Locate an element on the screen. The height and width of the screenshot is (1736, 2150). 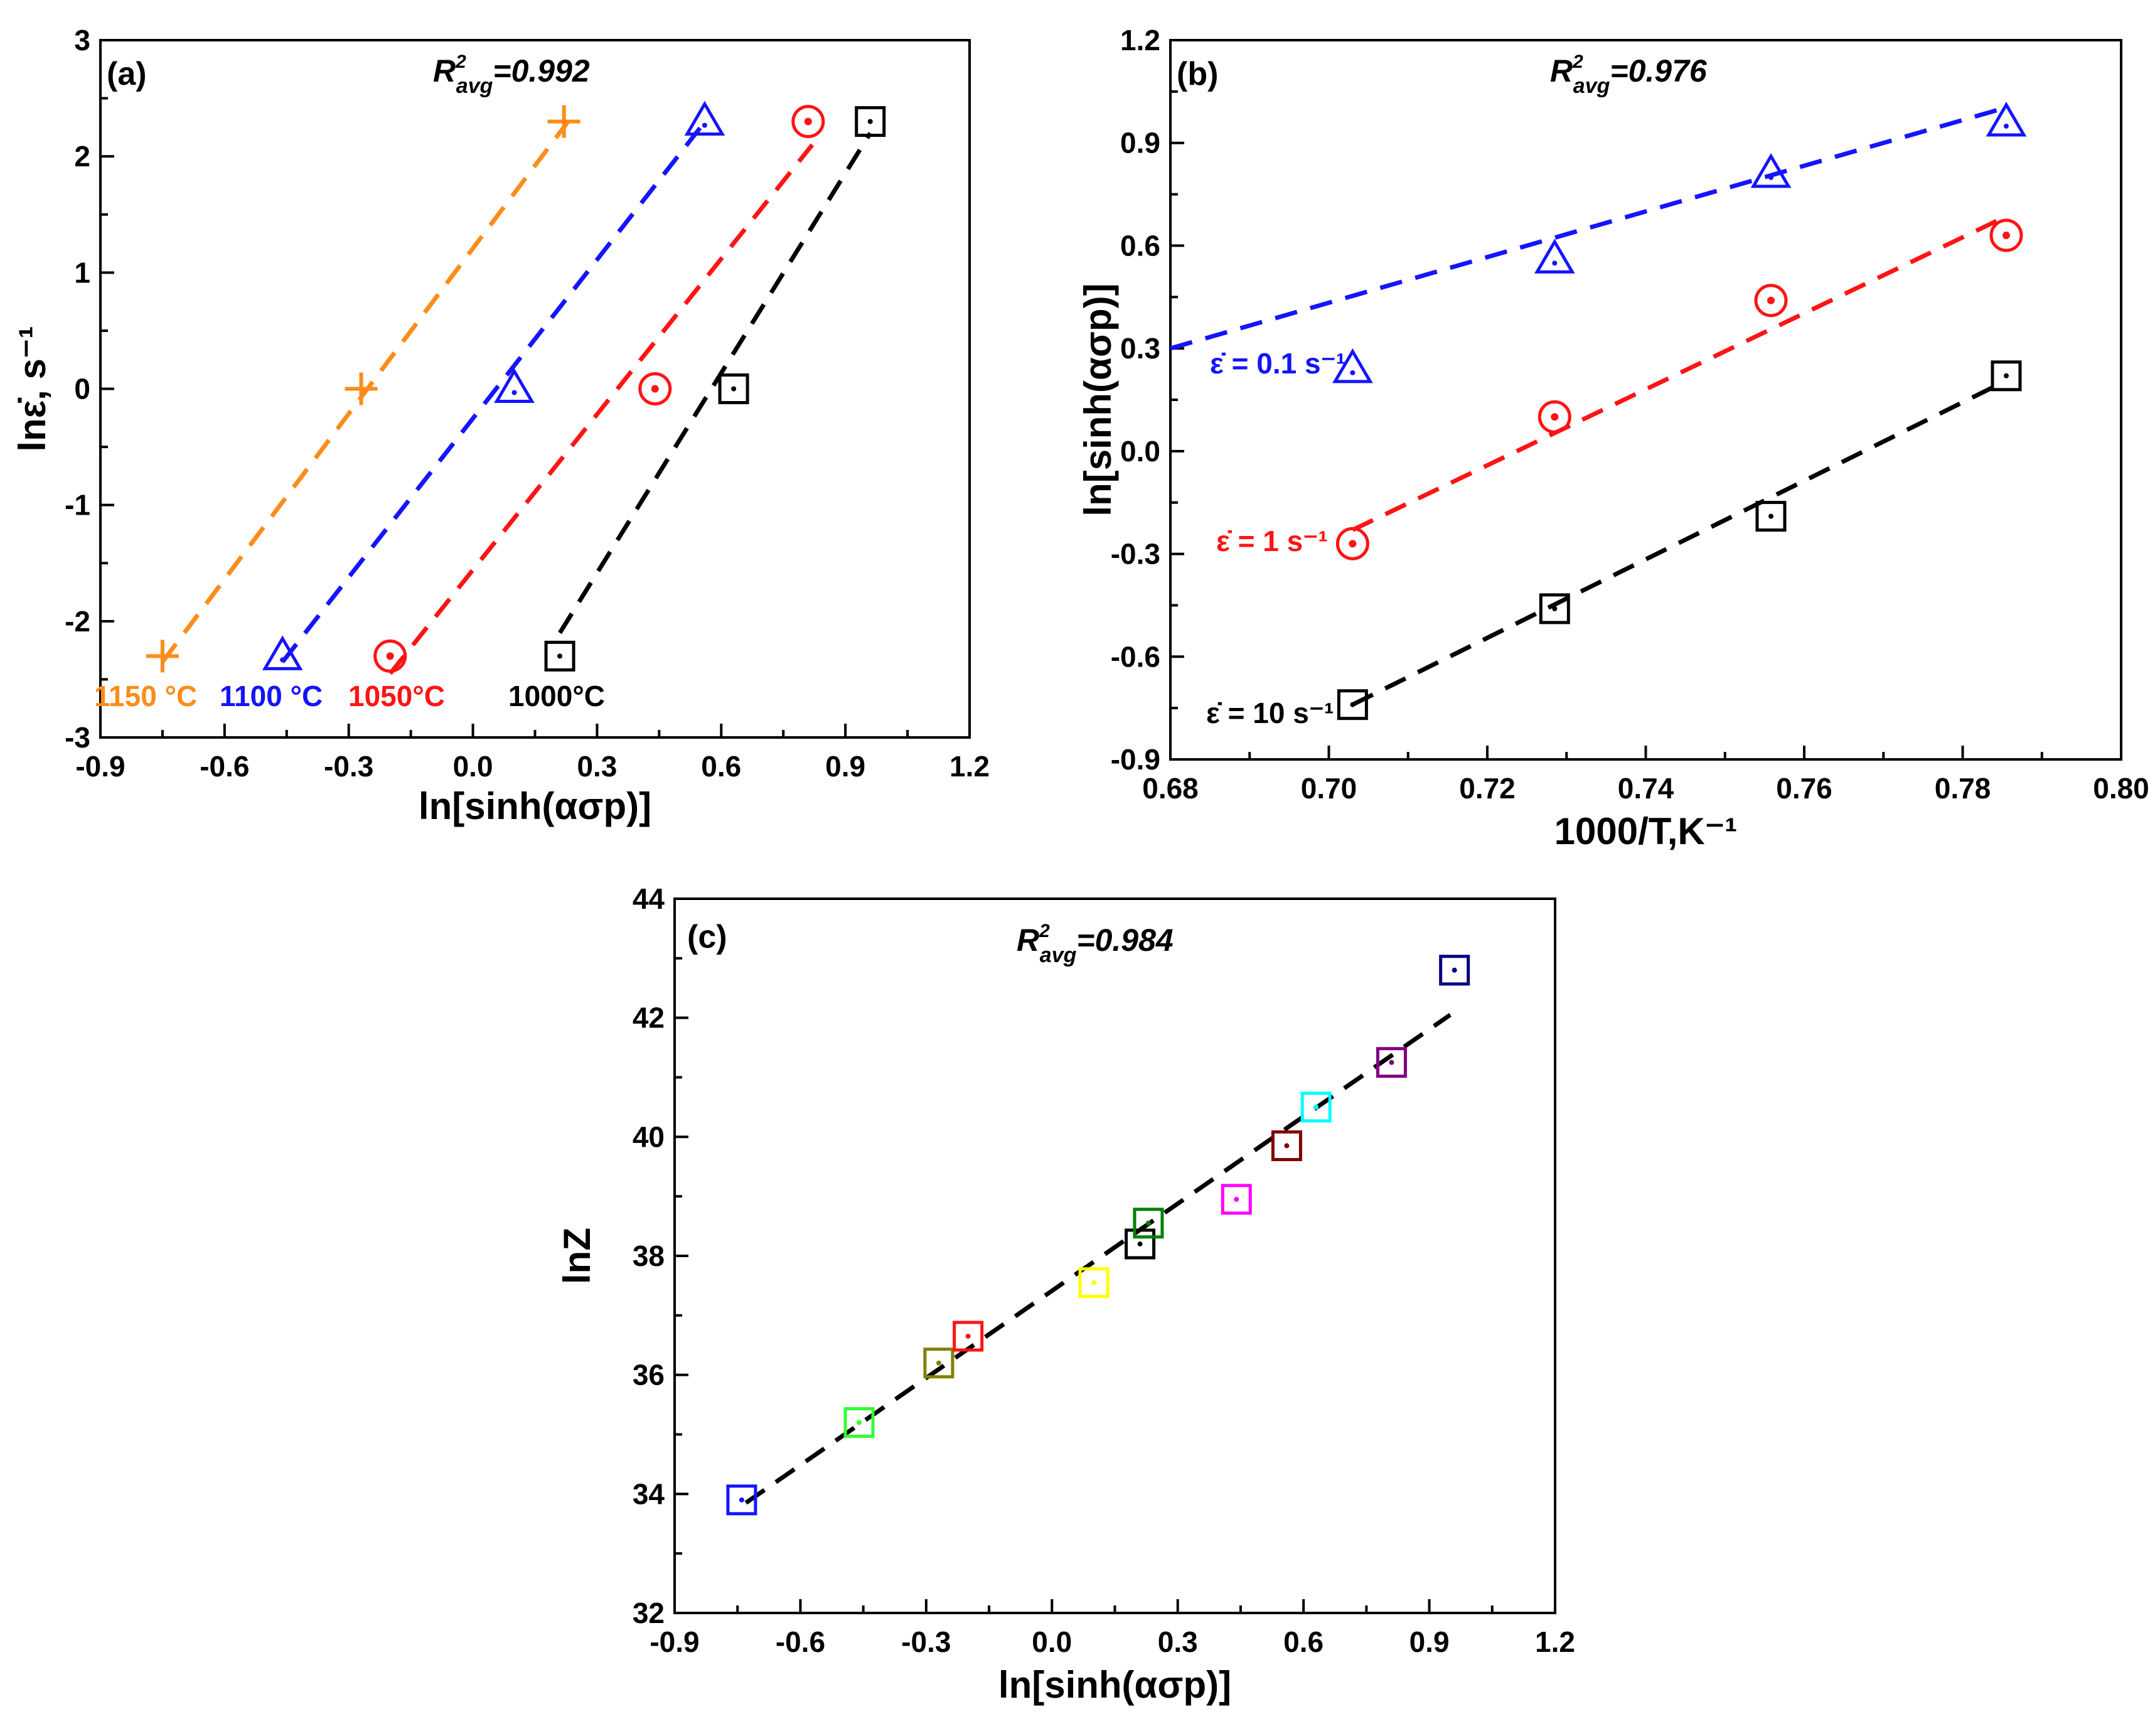
x-tick-label: 0.76 is located at coordinates (1804, 788).